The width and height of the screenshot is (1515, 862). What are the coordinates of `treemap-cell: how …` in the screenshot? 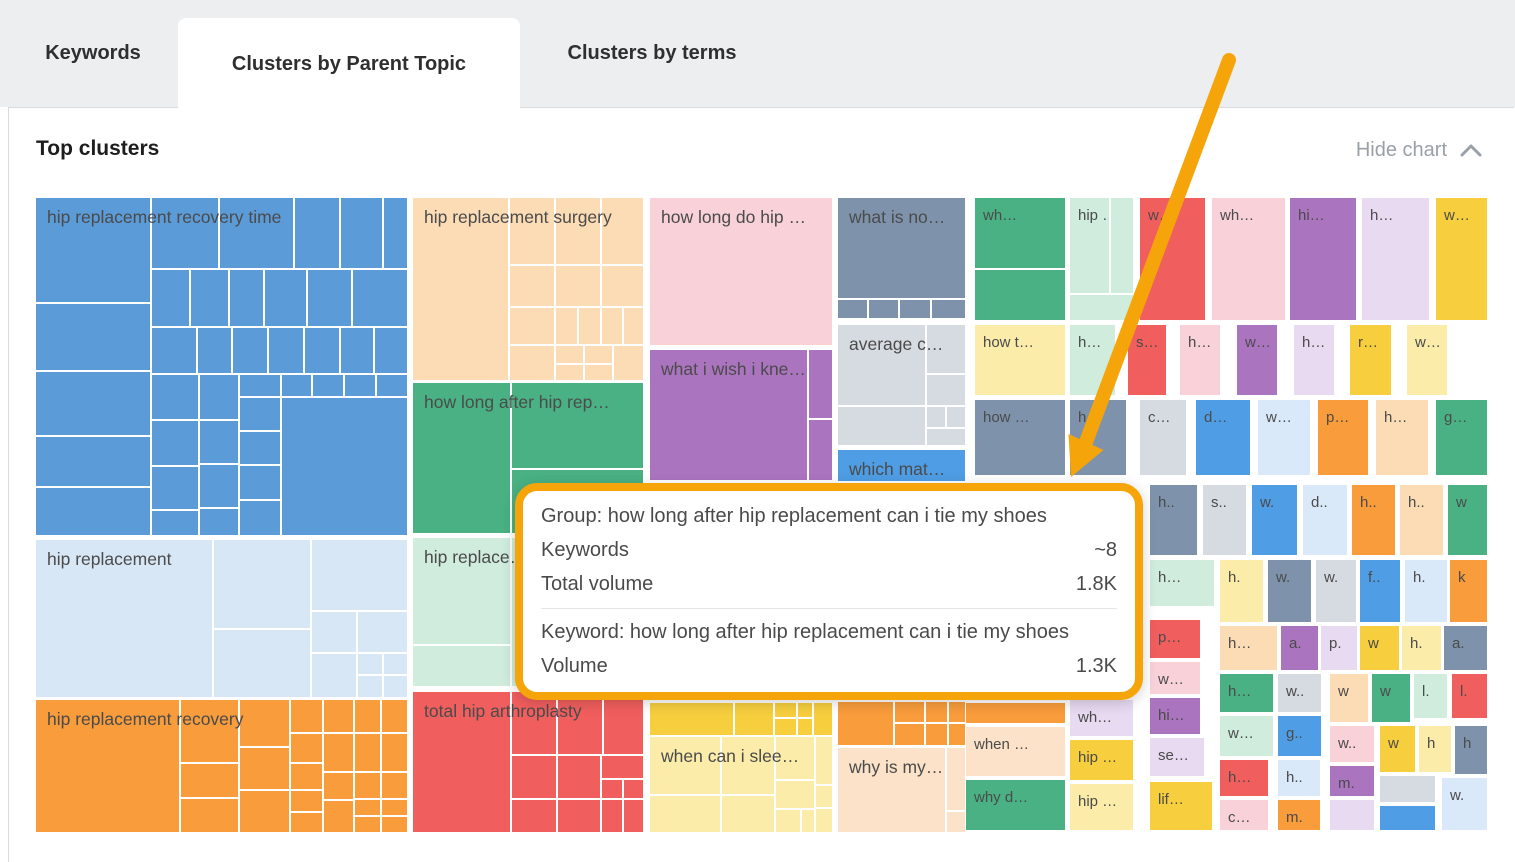 It's located at (1020, 437).